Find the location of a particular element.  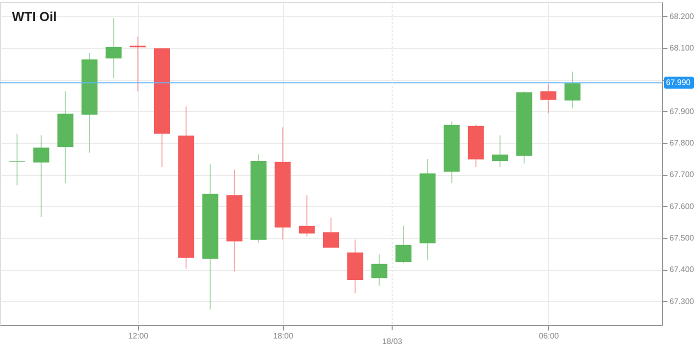

y-tick-label: 67.400 is located at coordinates (682, 269).